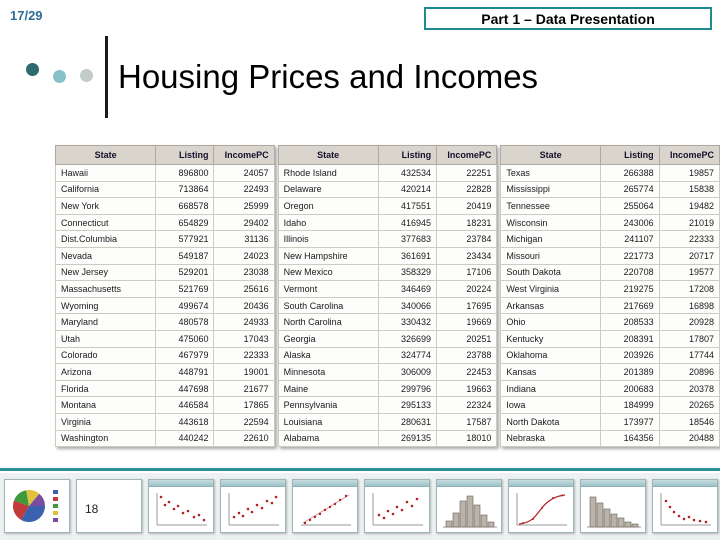  Describe the element at coordinates (185, 405) in the screenshot. I see `listing-cell: 446584` at that location.